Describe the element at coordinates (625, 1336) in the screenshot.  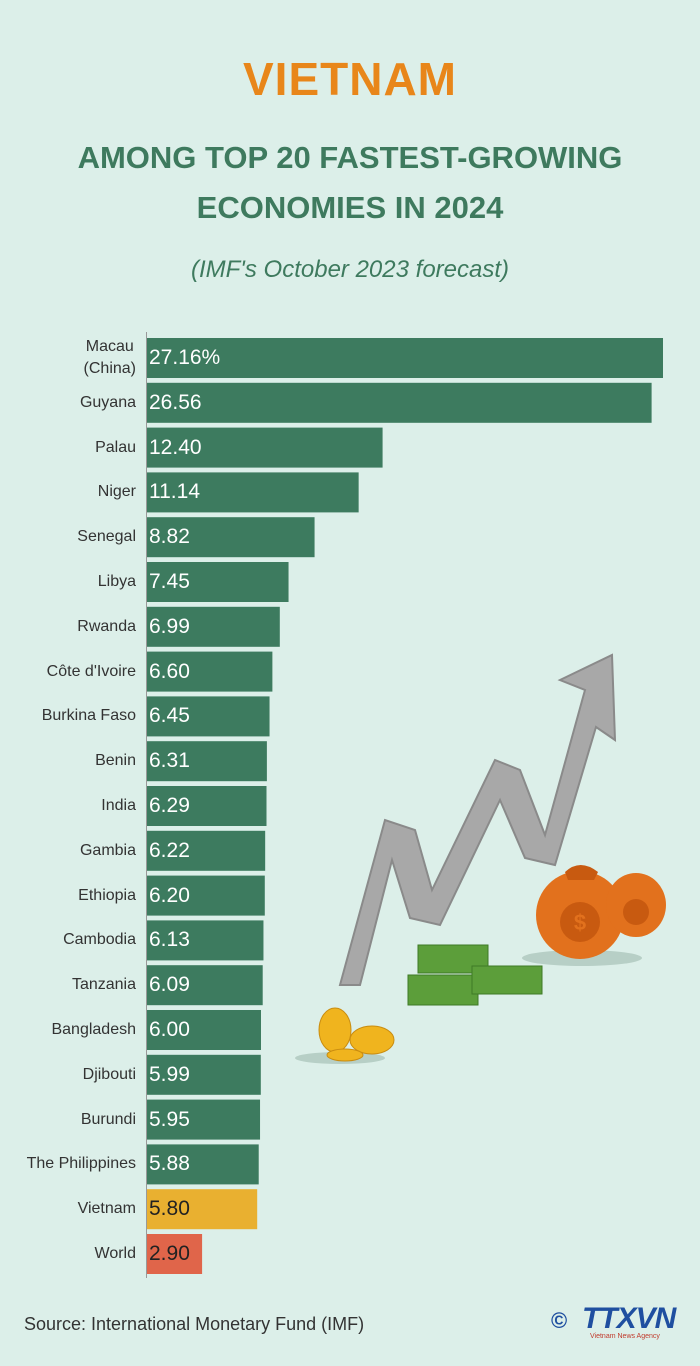
I see `logo-subtitle: Vietnam News Agency` at that location.